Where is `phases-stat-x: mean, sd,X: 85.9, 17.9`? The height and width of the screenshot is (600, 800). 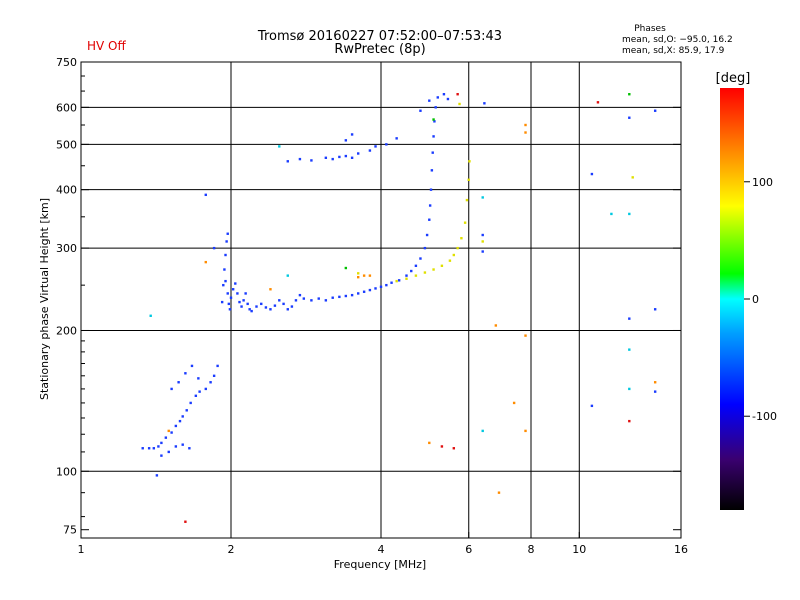
phases-stat-x: mean, sd,X: 85.9, 17.9 is located at coordinates (673, 51).